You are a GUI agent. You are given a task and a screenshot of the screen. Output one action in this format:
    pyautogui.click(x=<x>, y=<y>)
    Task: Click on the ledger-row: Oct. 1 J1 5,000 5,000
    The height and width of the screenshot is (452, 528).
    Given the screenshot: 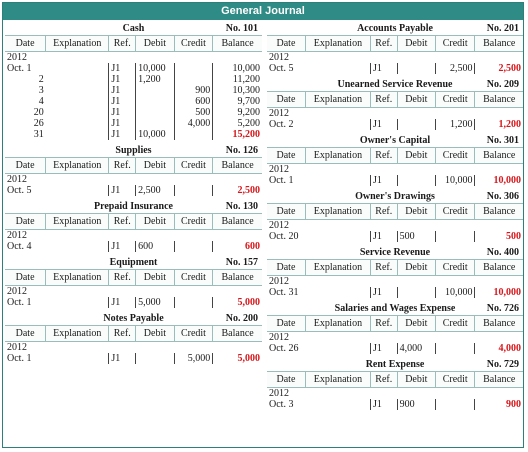 What is the action you would take?
    pyautogui.click(x=133, y=302)
    